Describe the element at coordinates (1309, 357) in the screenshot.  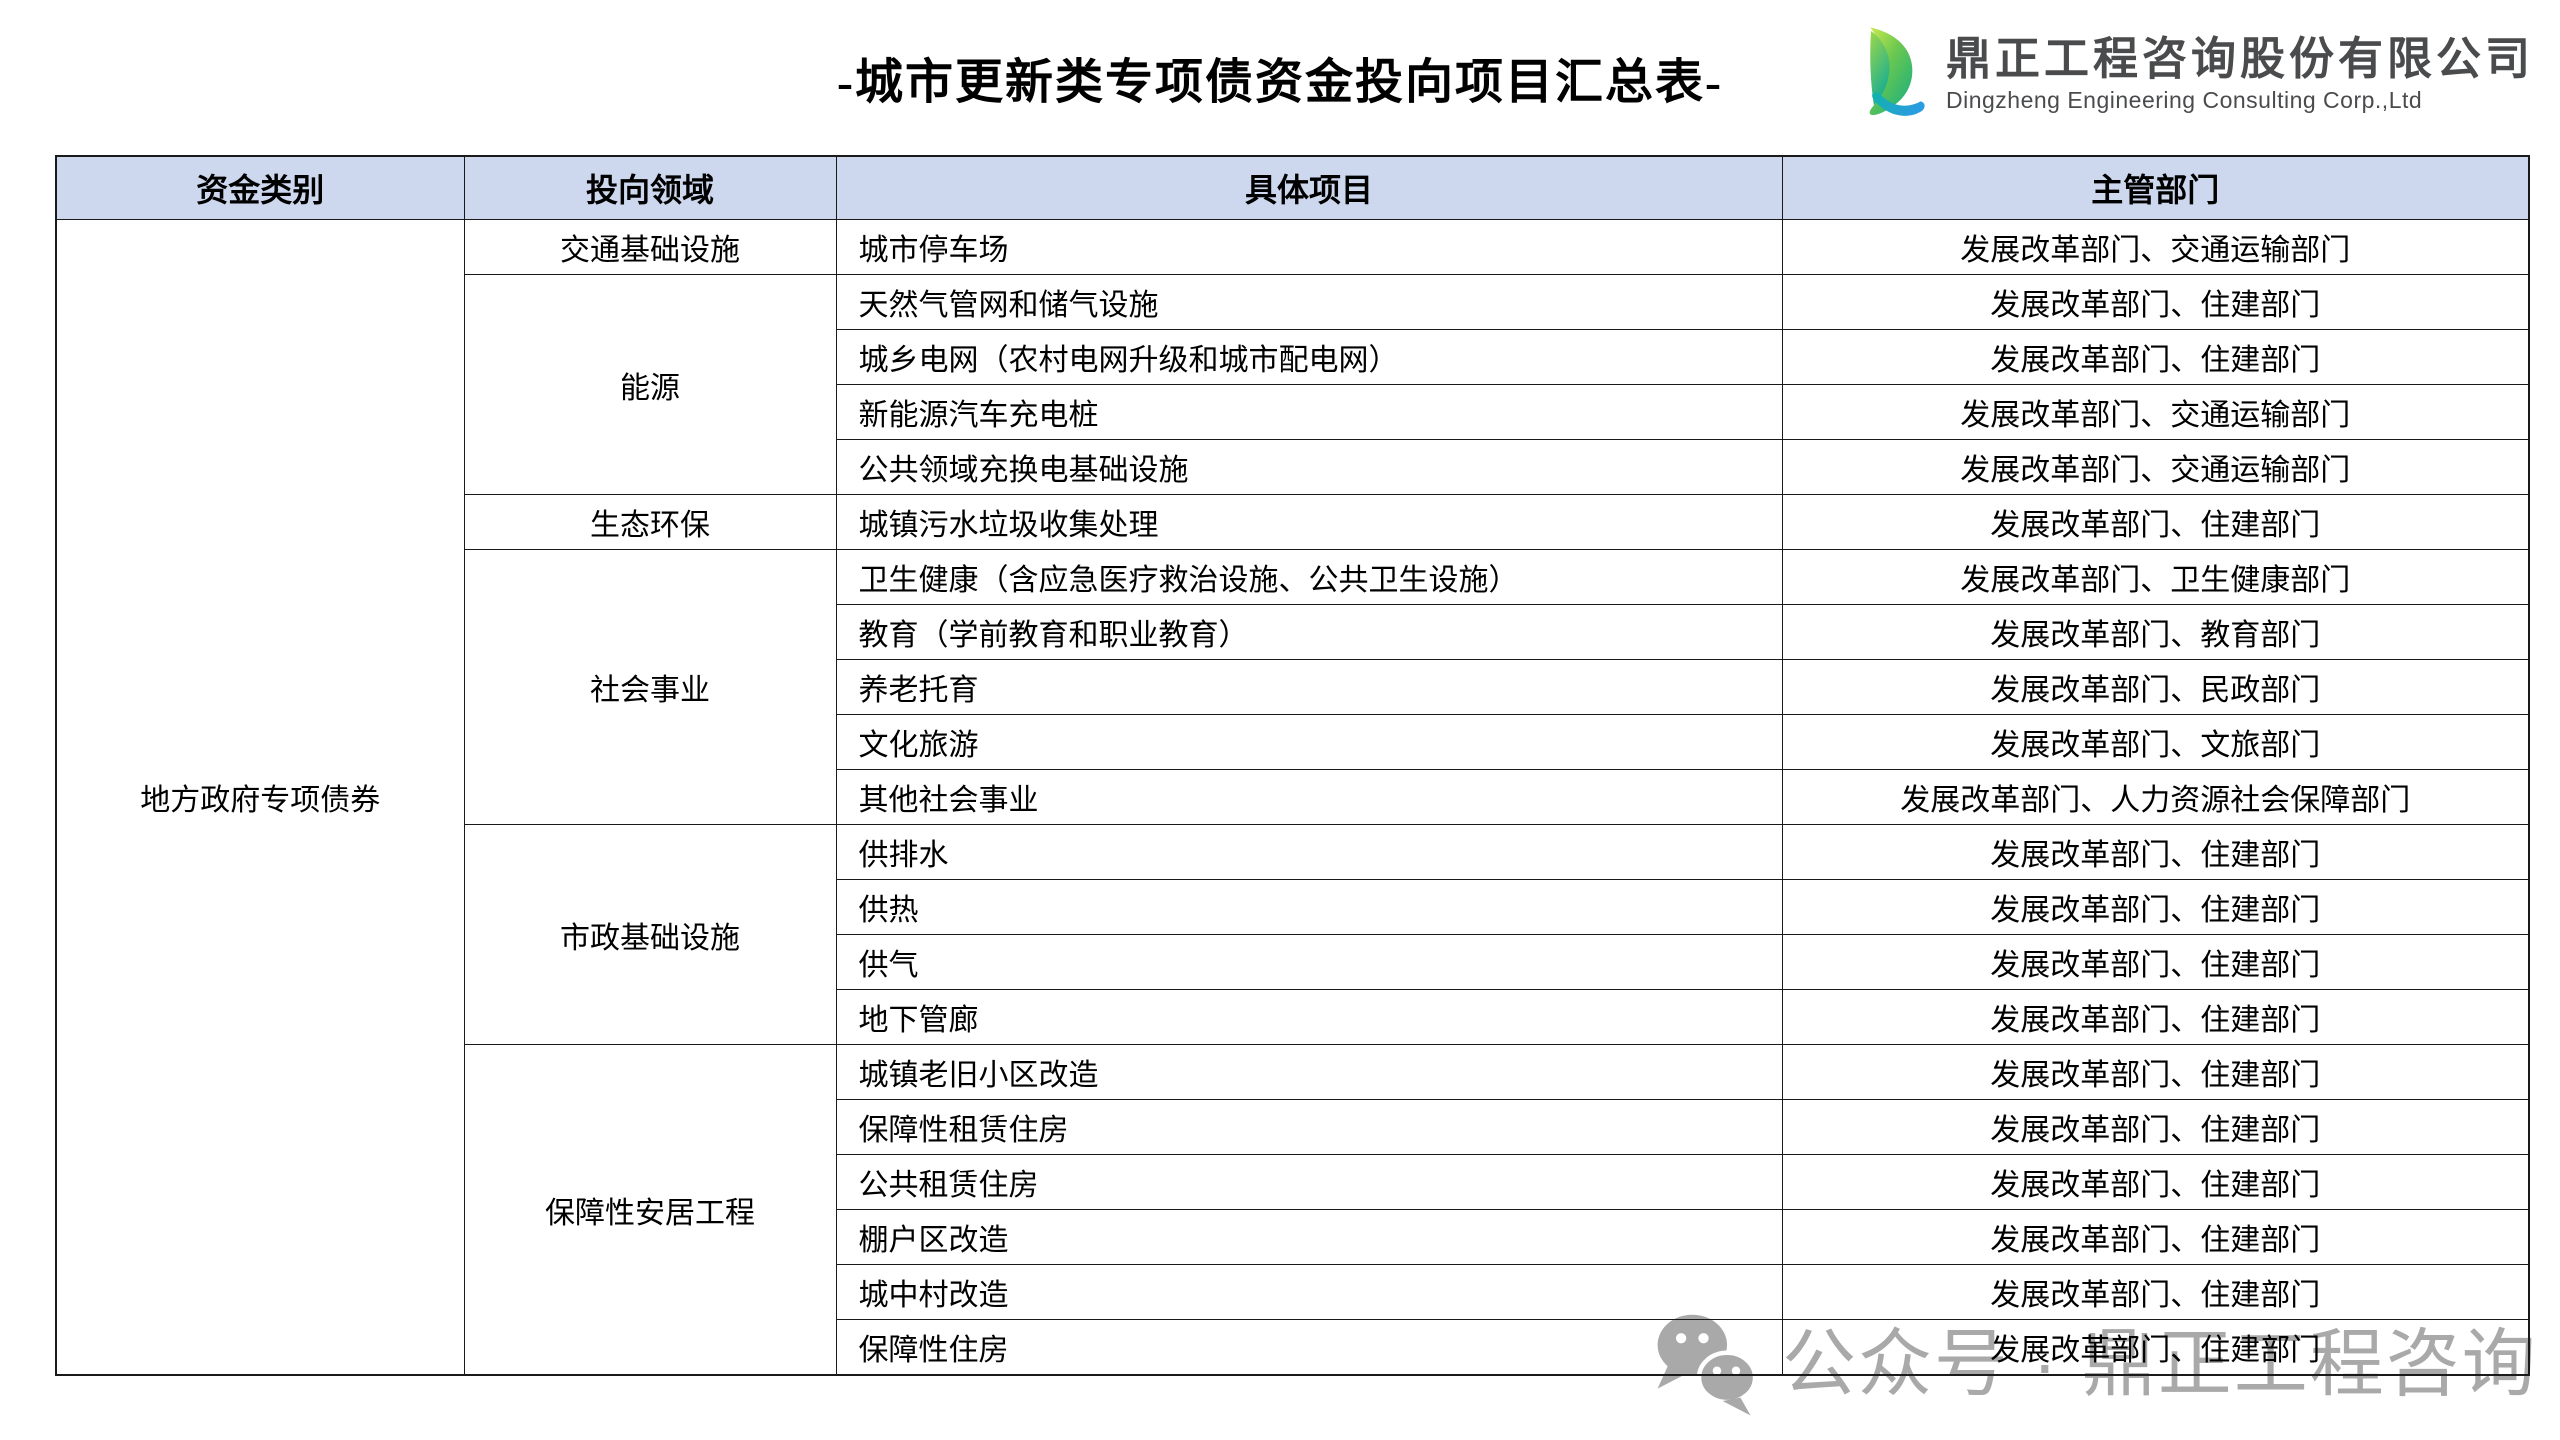
I see `project-cell: 城乡电网（农村电网升级和城市配电网）` at that location.